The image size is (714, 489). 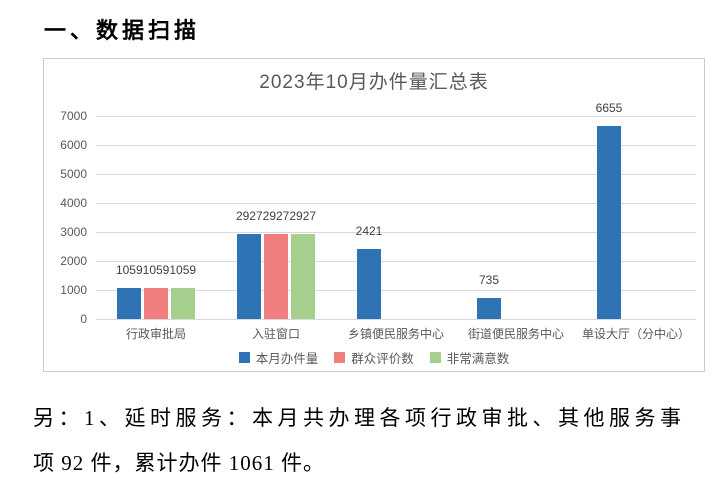 I want to click on legend-label: 本月办件量, so click(x=287, y=359).